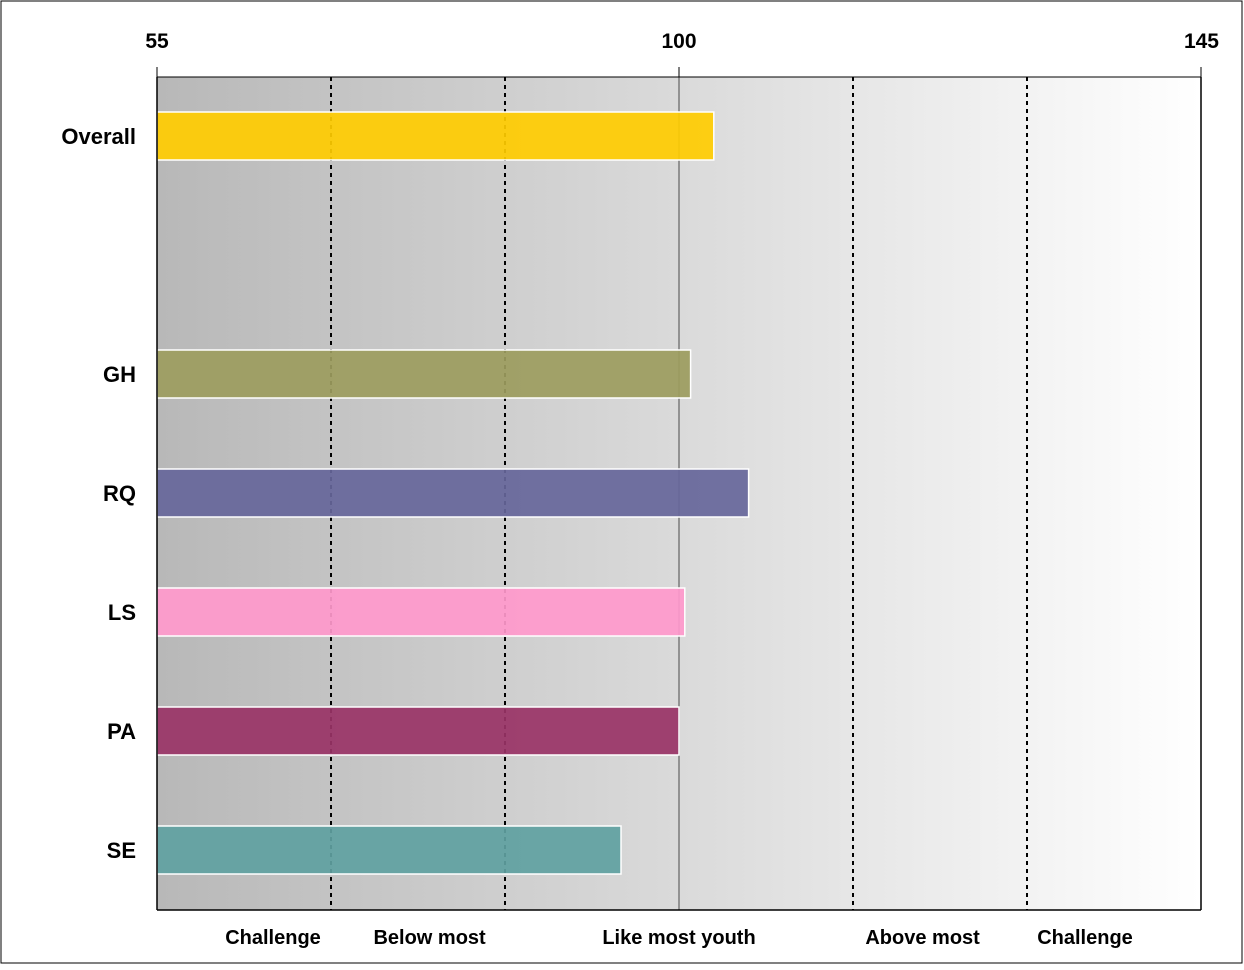 This screenshot has height=970, width=1244. Describe the element at coordinates (429, 938) in the screenshot. I see `band-label-1: Below most` at that location.